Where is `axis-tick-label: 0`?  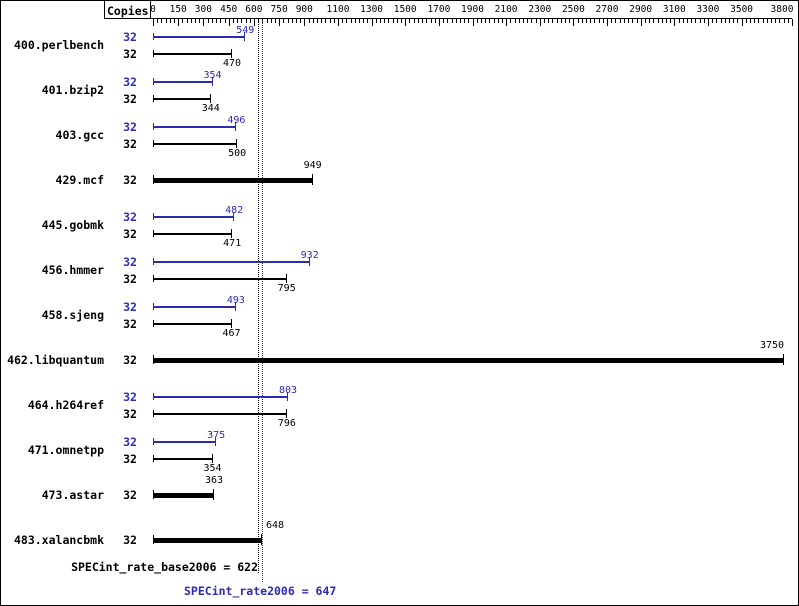
axis-tick-label: 0 is located at coordinates (153, 9).